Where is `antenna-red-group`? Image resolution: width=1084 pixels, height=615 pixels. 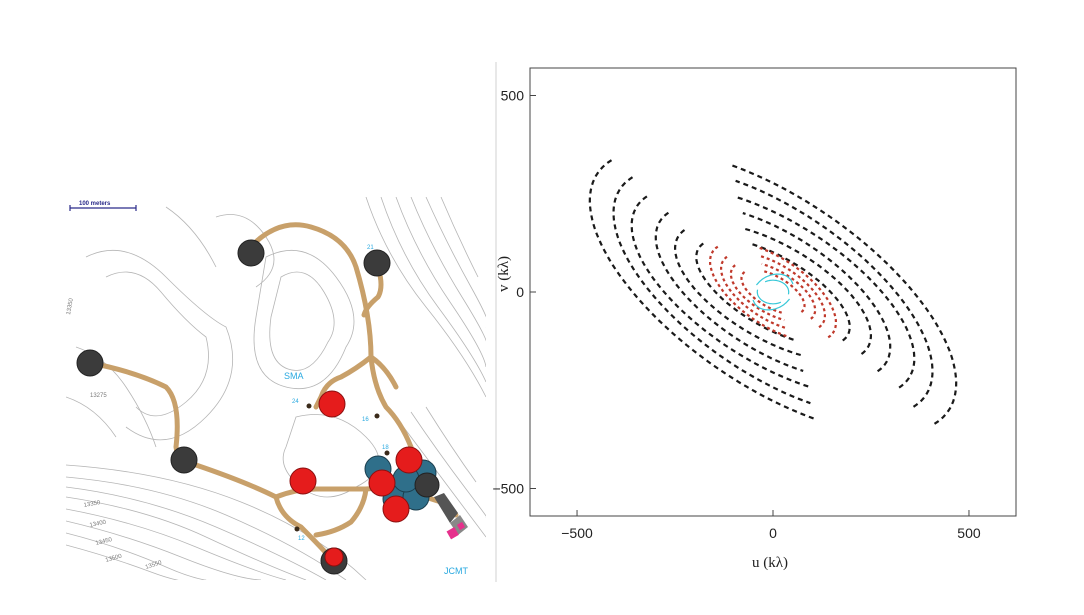
antenna-red-group is located at coordinates (356, 478).